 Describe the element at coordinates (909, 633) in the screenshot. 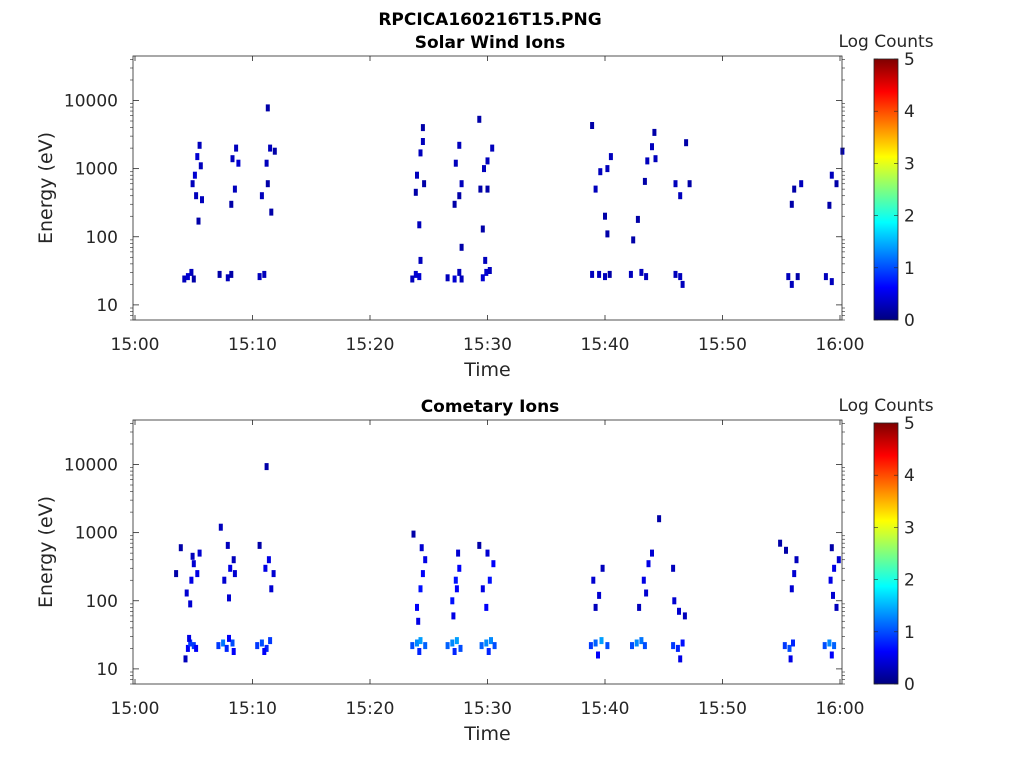

I see `colorbar-tick-label: 1` at that location.